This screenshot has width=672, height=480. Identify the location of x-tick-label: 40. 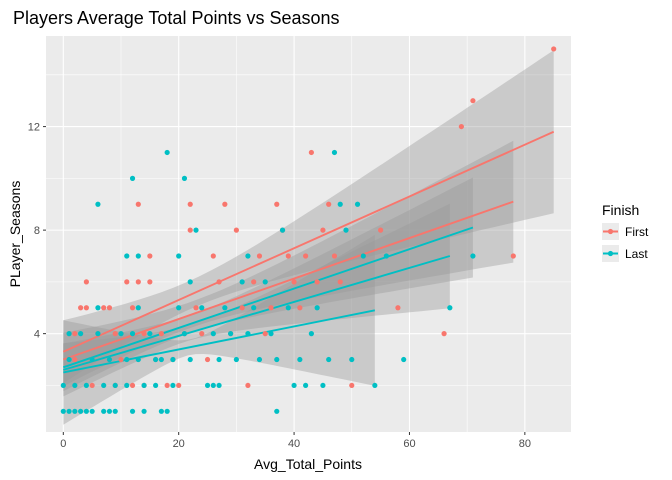
(294, 444).